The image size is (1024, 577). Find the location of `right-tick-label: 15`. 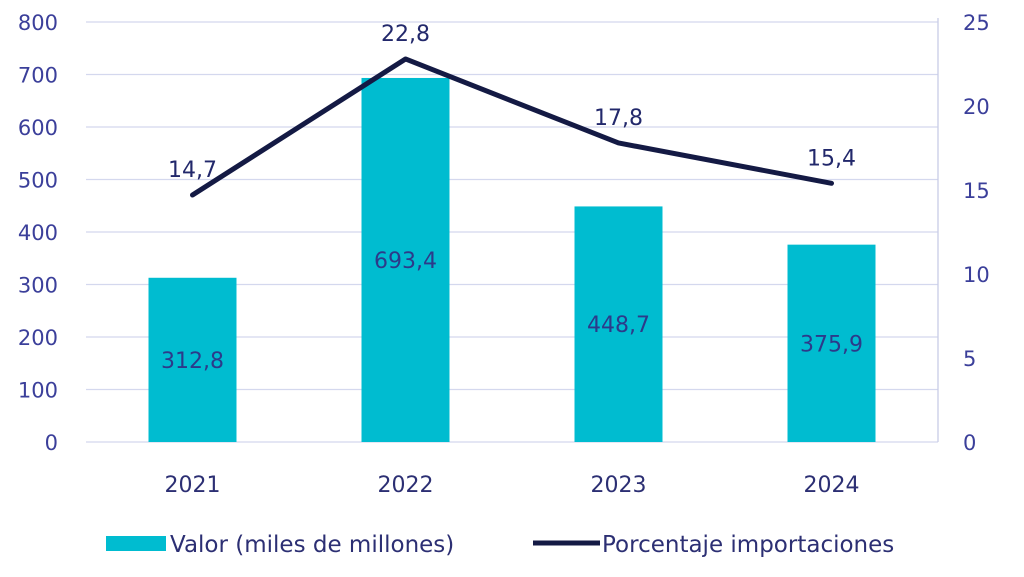

right-tick-label: 15 is located at coordinates (976, 191).